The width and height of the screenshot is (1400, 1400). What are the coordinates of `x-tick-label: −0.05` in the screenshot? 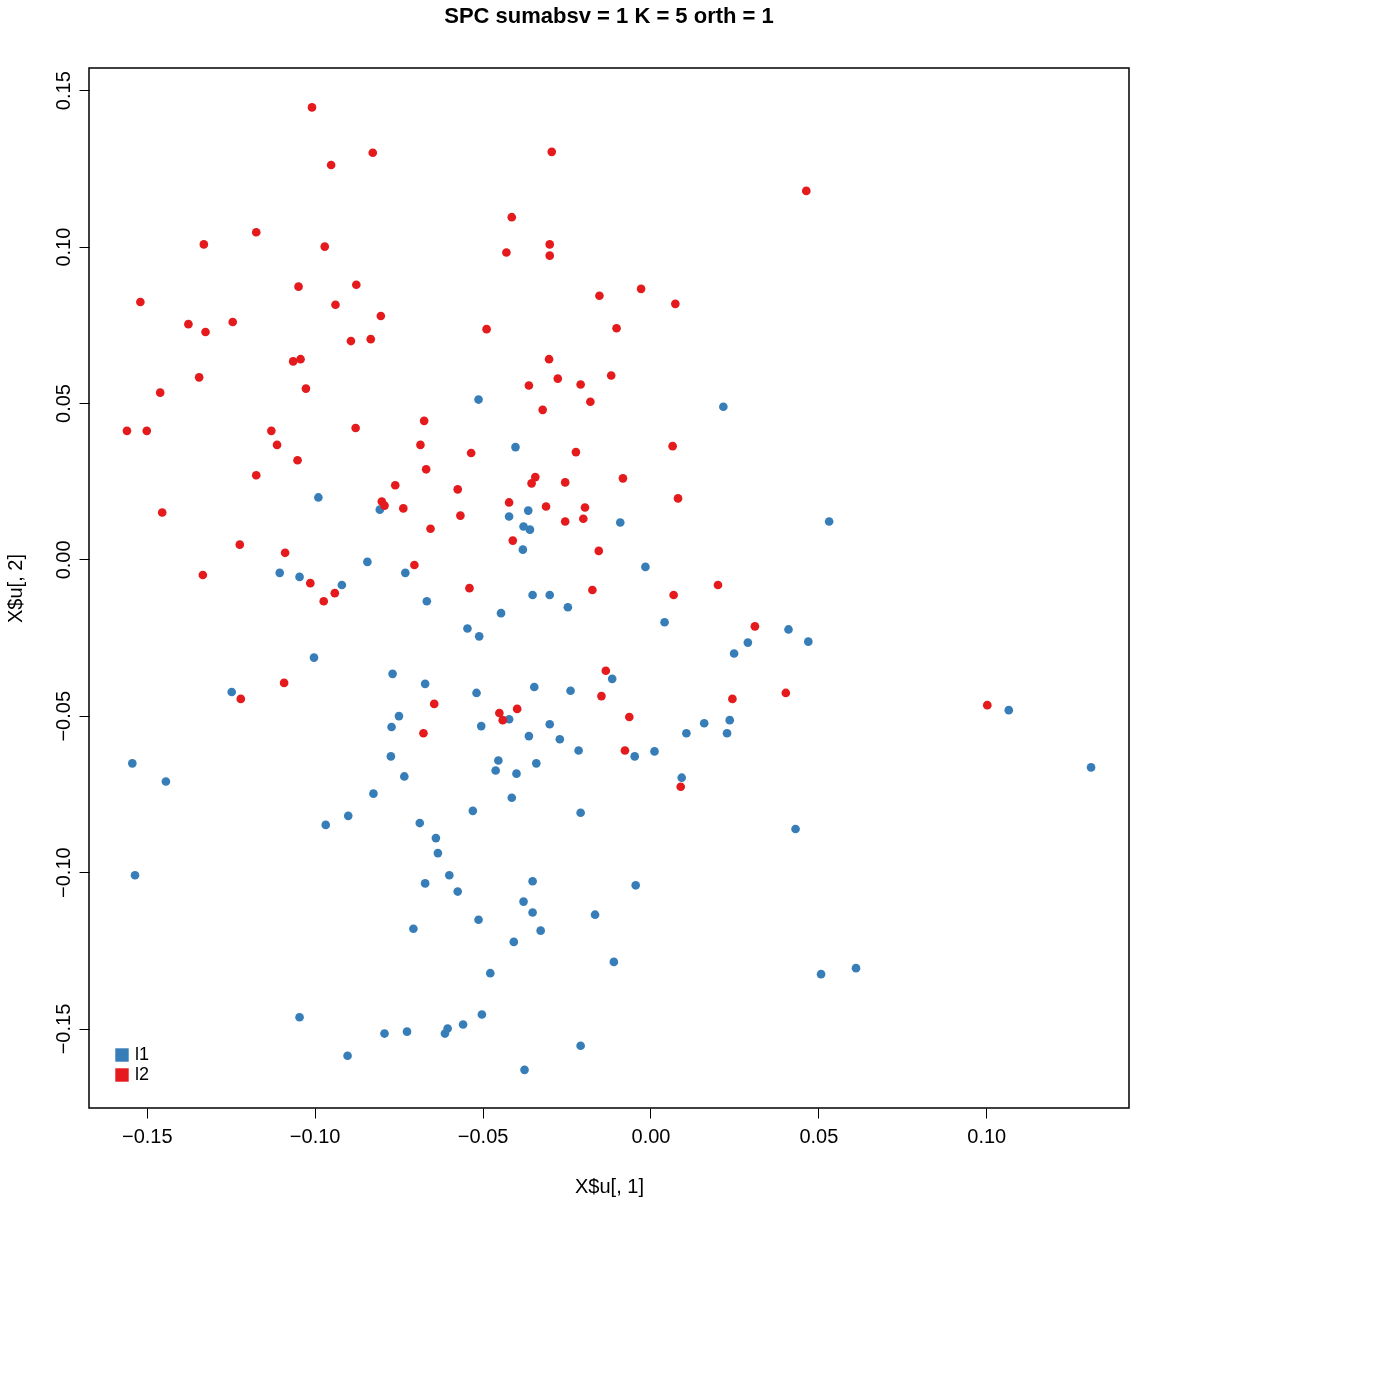 It's located at (483, 1135).